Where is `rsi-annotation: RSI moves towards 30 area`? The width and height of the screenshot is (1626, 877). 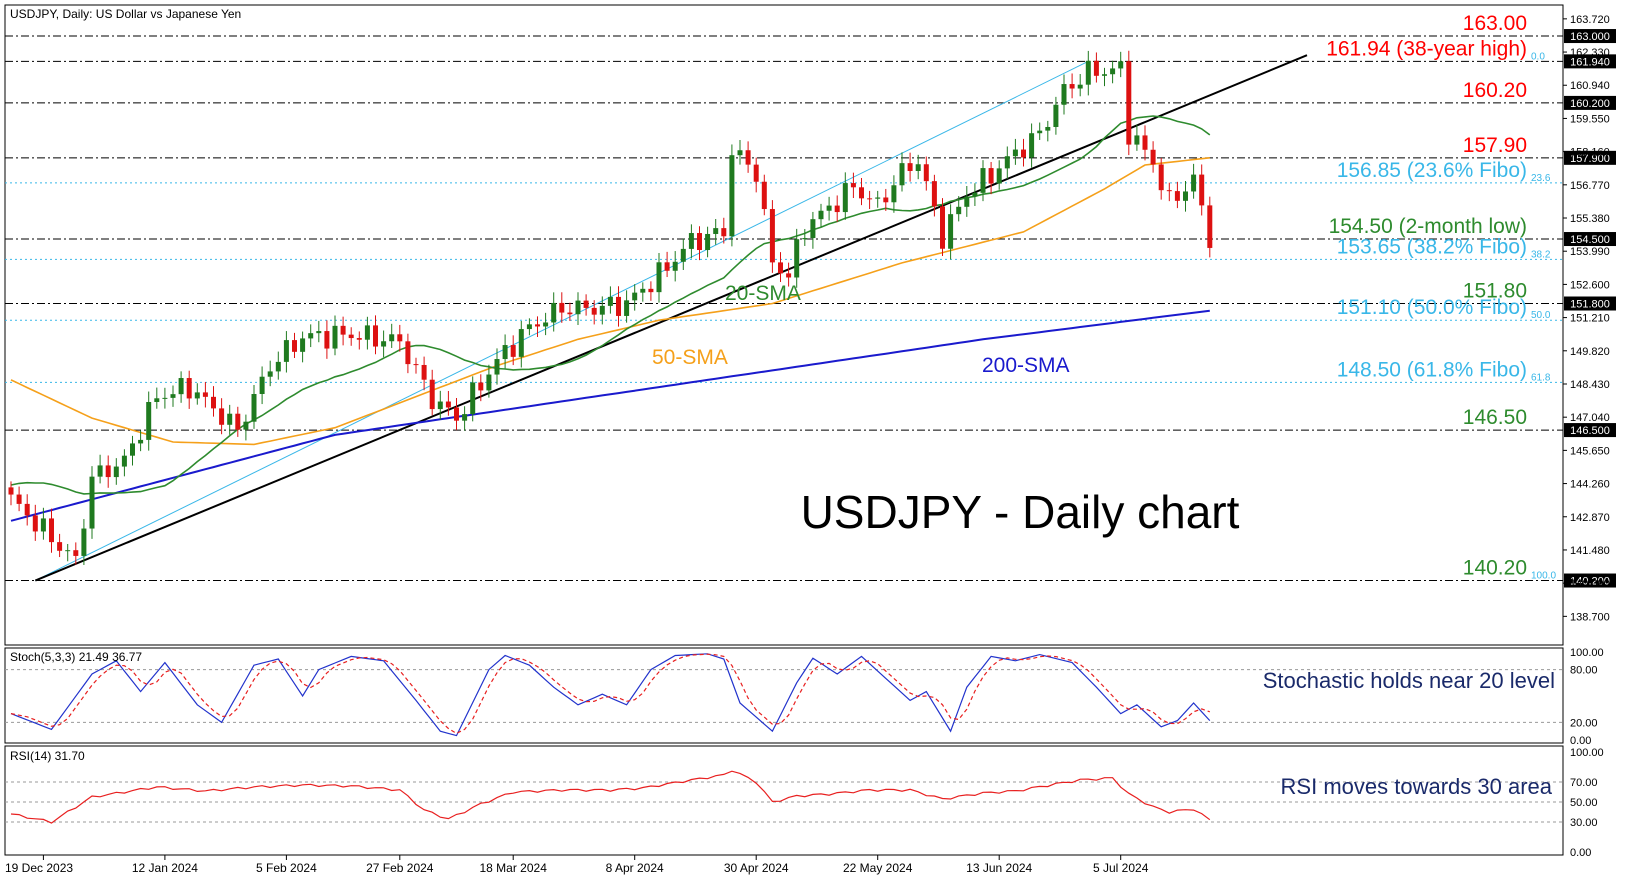
rsi-annotation: RSI moves towards 30 area is located at coordinates (1417, 786).